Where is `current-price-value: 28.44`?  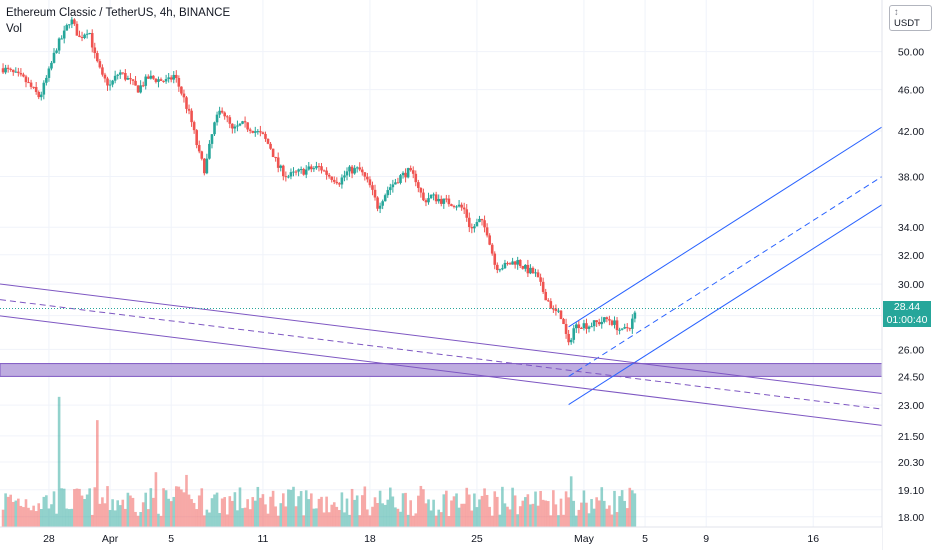 current-price-value: 28.44 is located at coordinates (907, 307).